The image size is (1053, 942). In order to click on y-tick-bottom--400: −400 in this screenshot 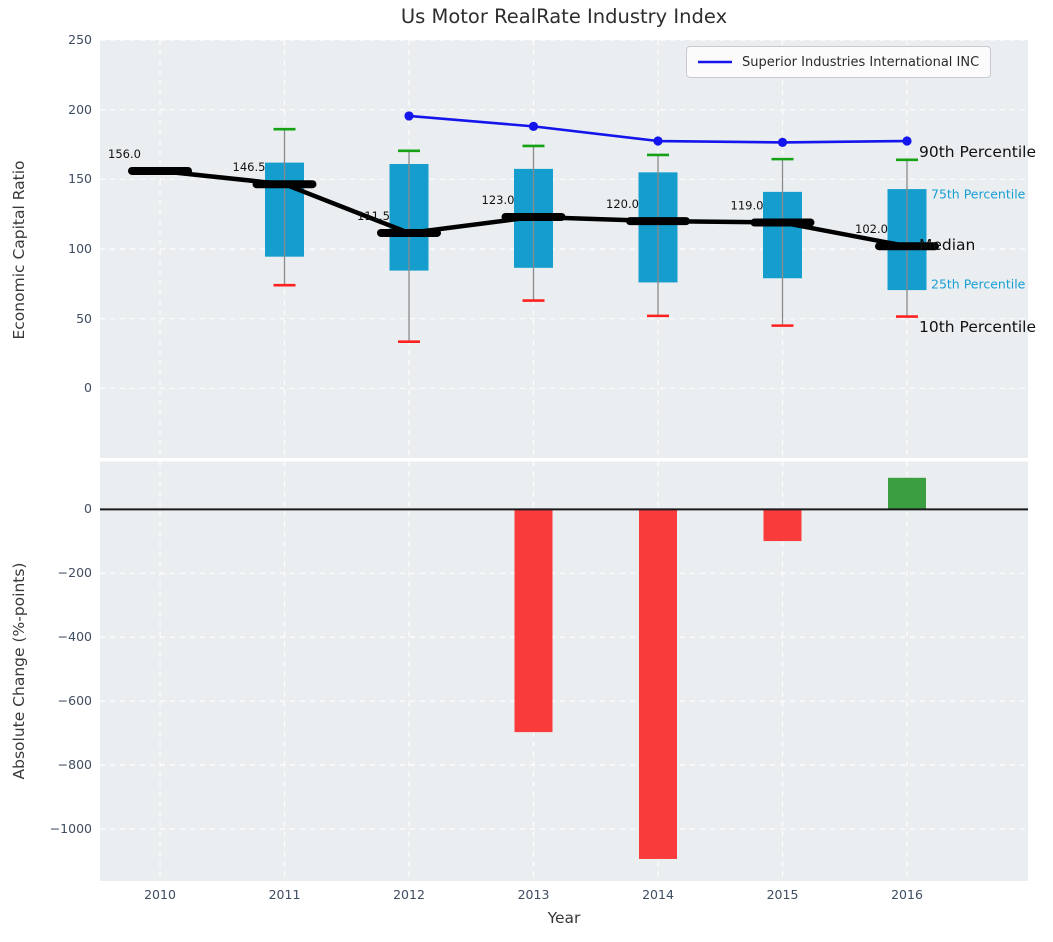, I will do `click(74, 637)`.